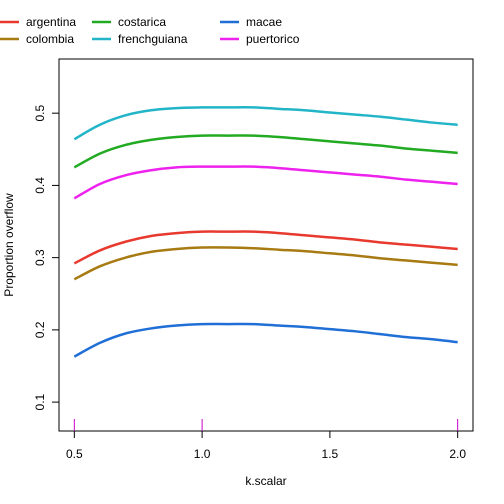 This screenshot has width=504, height=504. Describe the element at coordinates (265, 123) in the screenshot. I see `series-line-frenchguiana` at that location.